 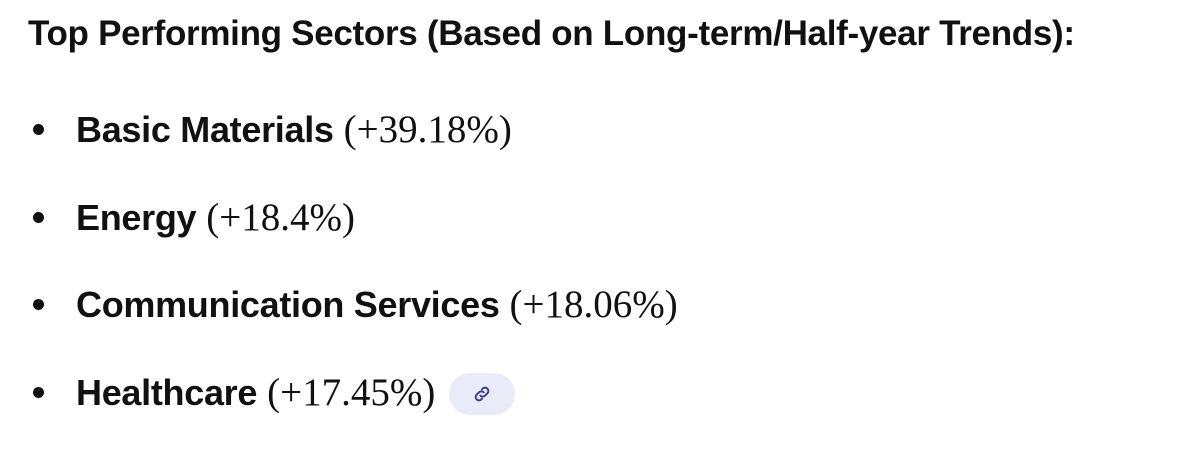 I want to click on sector-name: Energy, so click(x=136, y=218).